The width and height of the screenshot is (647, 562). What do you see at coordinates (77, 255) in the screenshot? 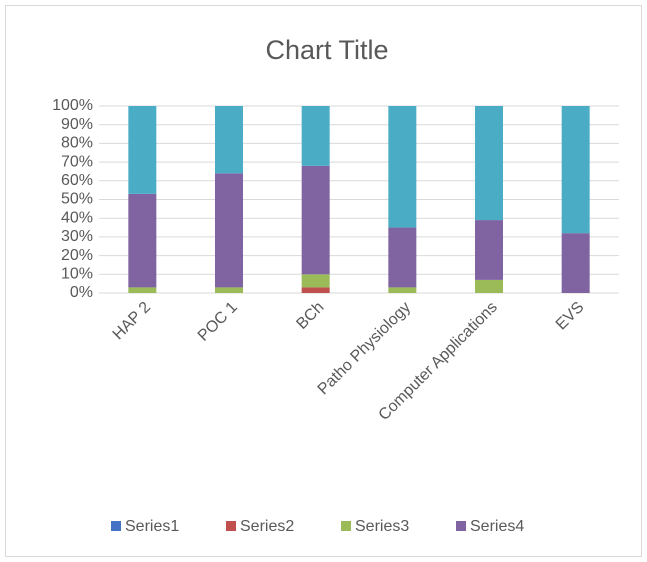
I see `y-tick-label: 20%` at bounding box center [77, 255].